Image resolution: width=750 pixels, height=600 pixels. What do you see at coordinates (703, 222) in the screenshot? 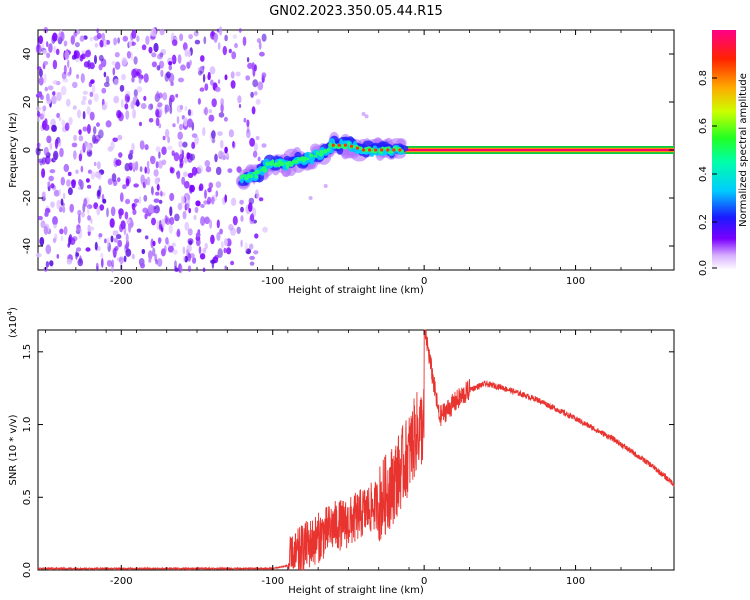
I see `colorbar-tick-label: 0.2` at bounding box center [703, 222].